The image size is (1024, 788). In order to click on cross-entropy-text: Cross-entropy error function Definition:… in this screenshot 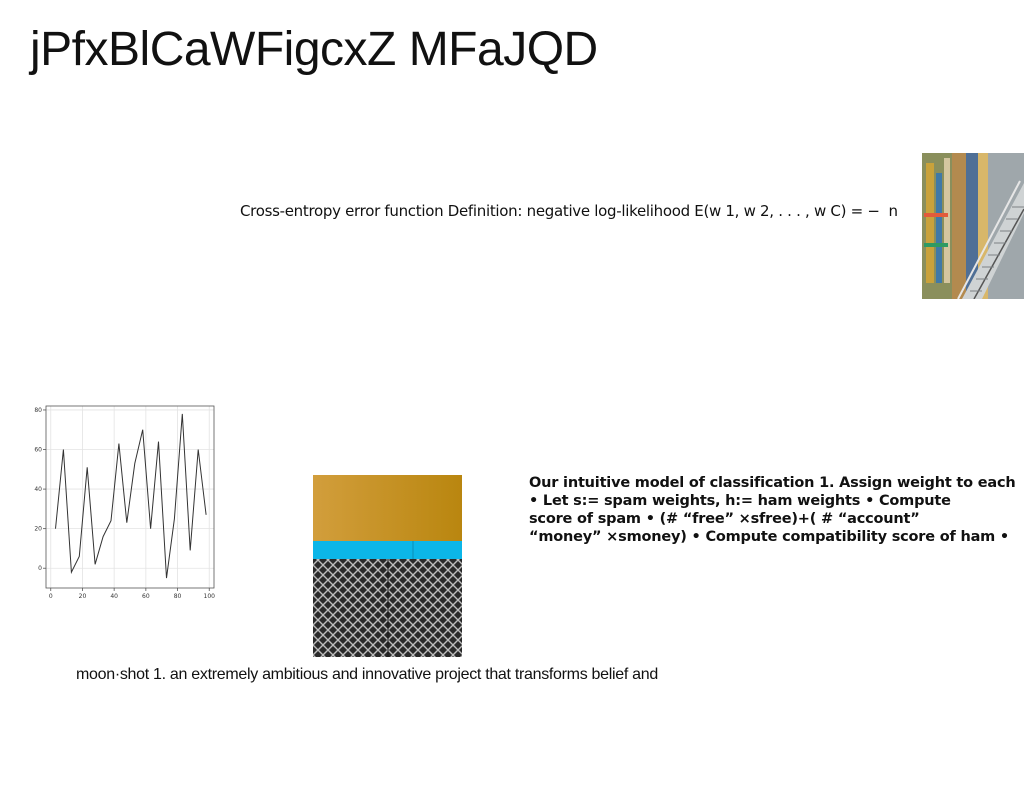, I will do `click(571, 211)`.